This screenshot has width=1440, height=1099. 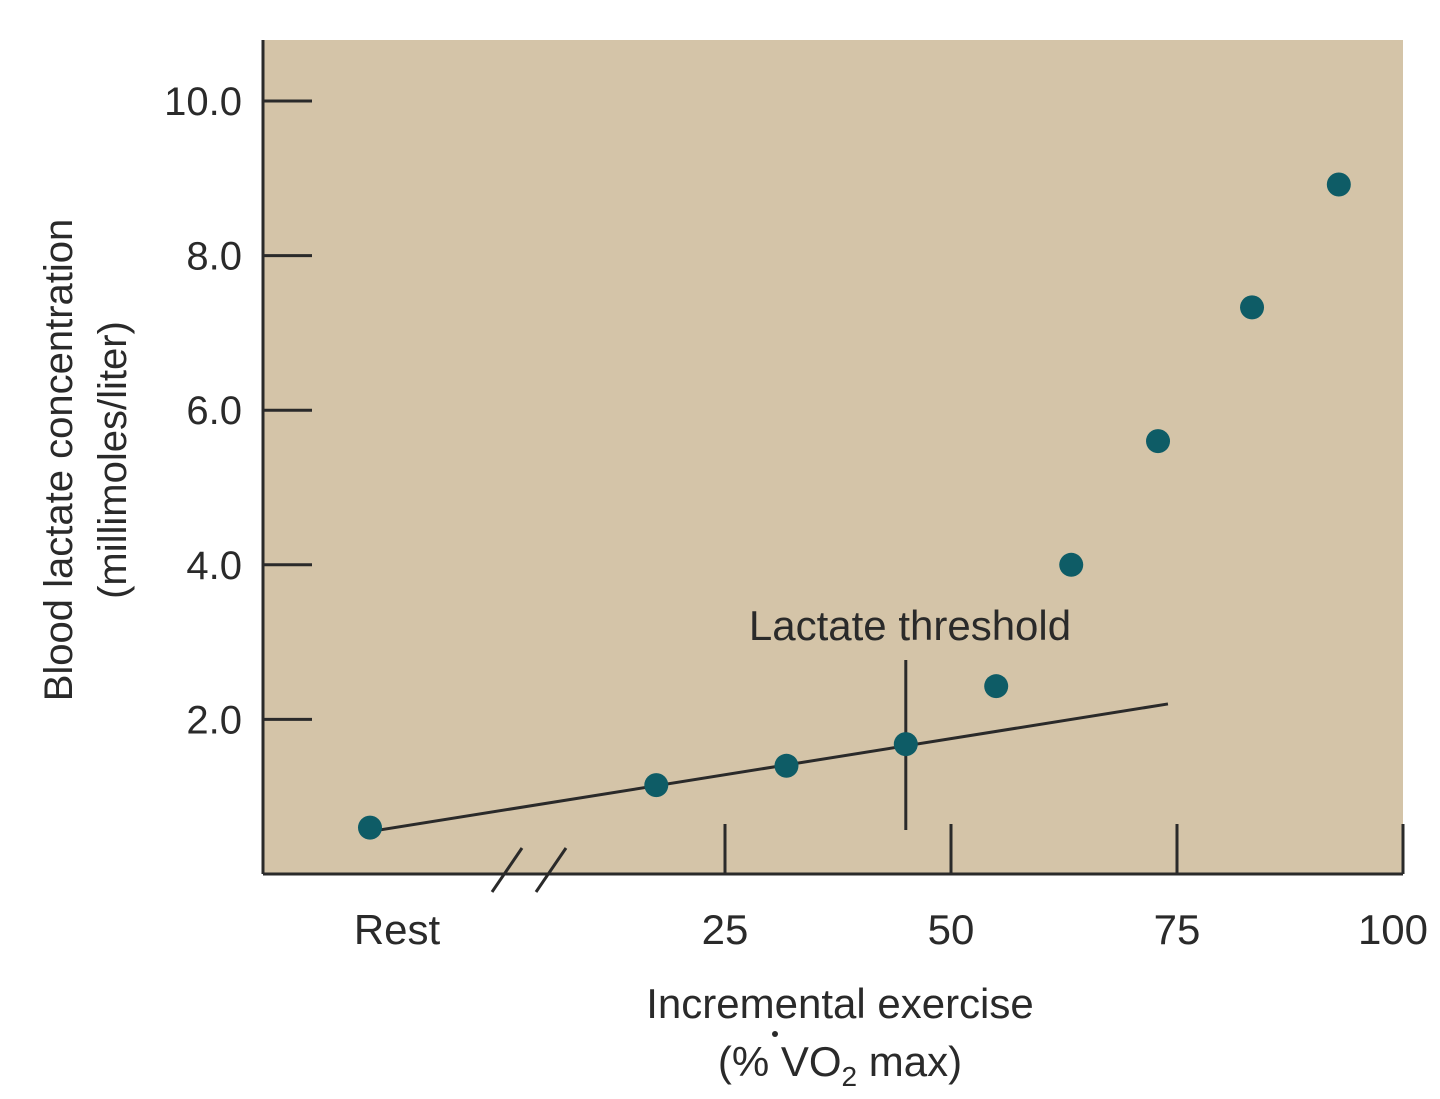 I want to click on axis-break-icon, so click(x=529, y=870).